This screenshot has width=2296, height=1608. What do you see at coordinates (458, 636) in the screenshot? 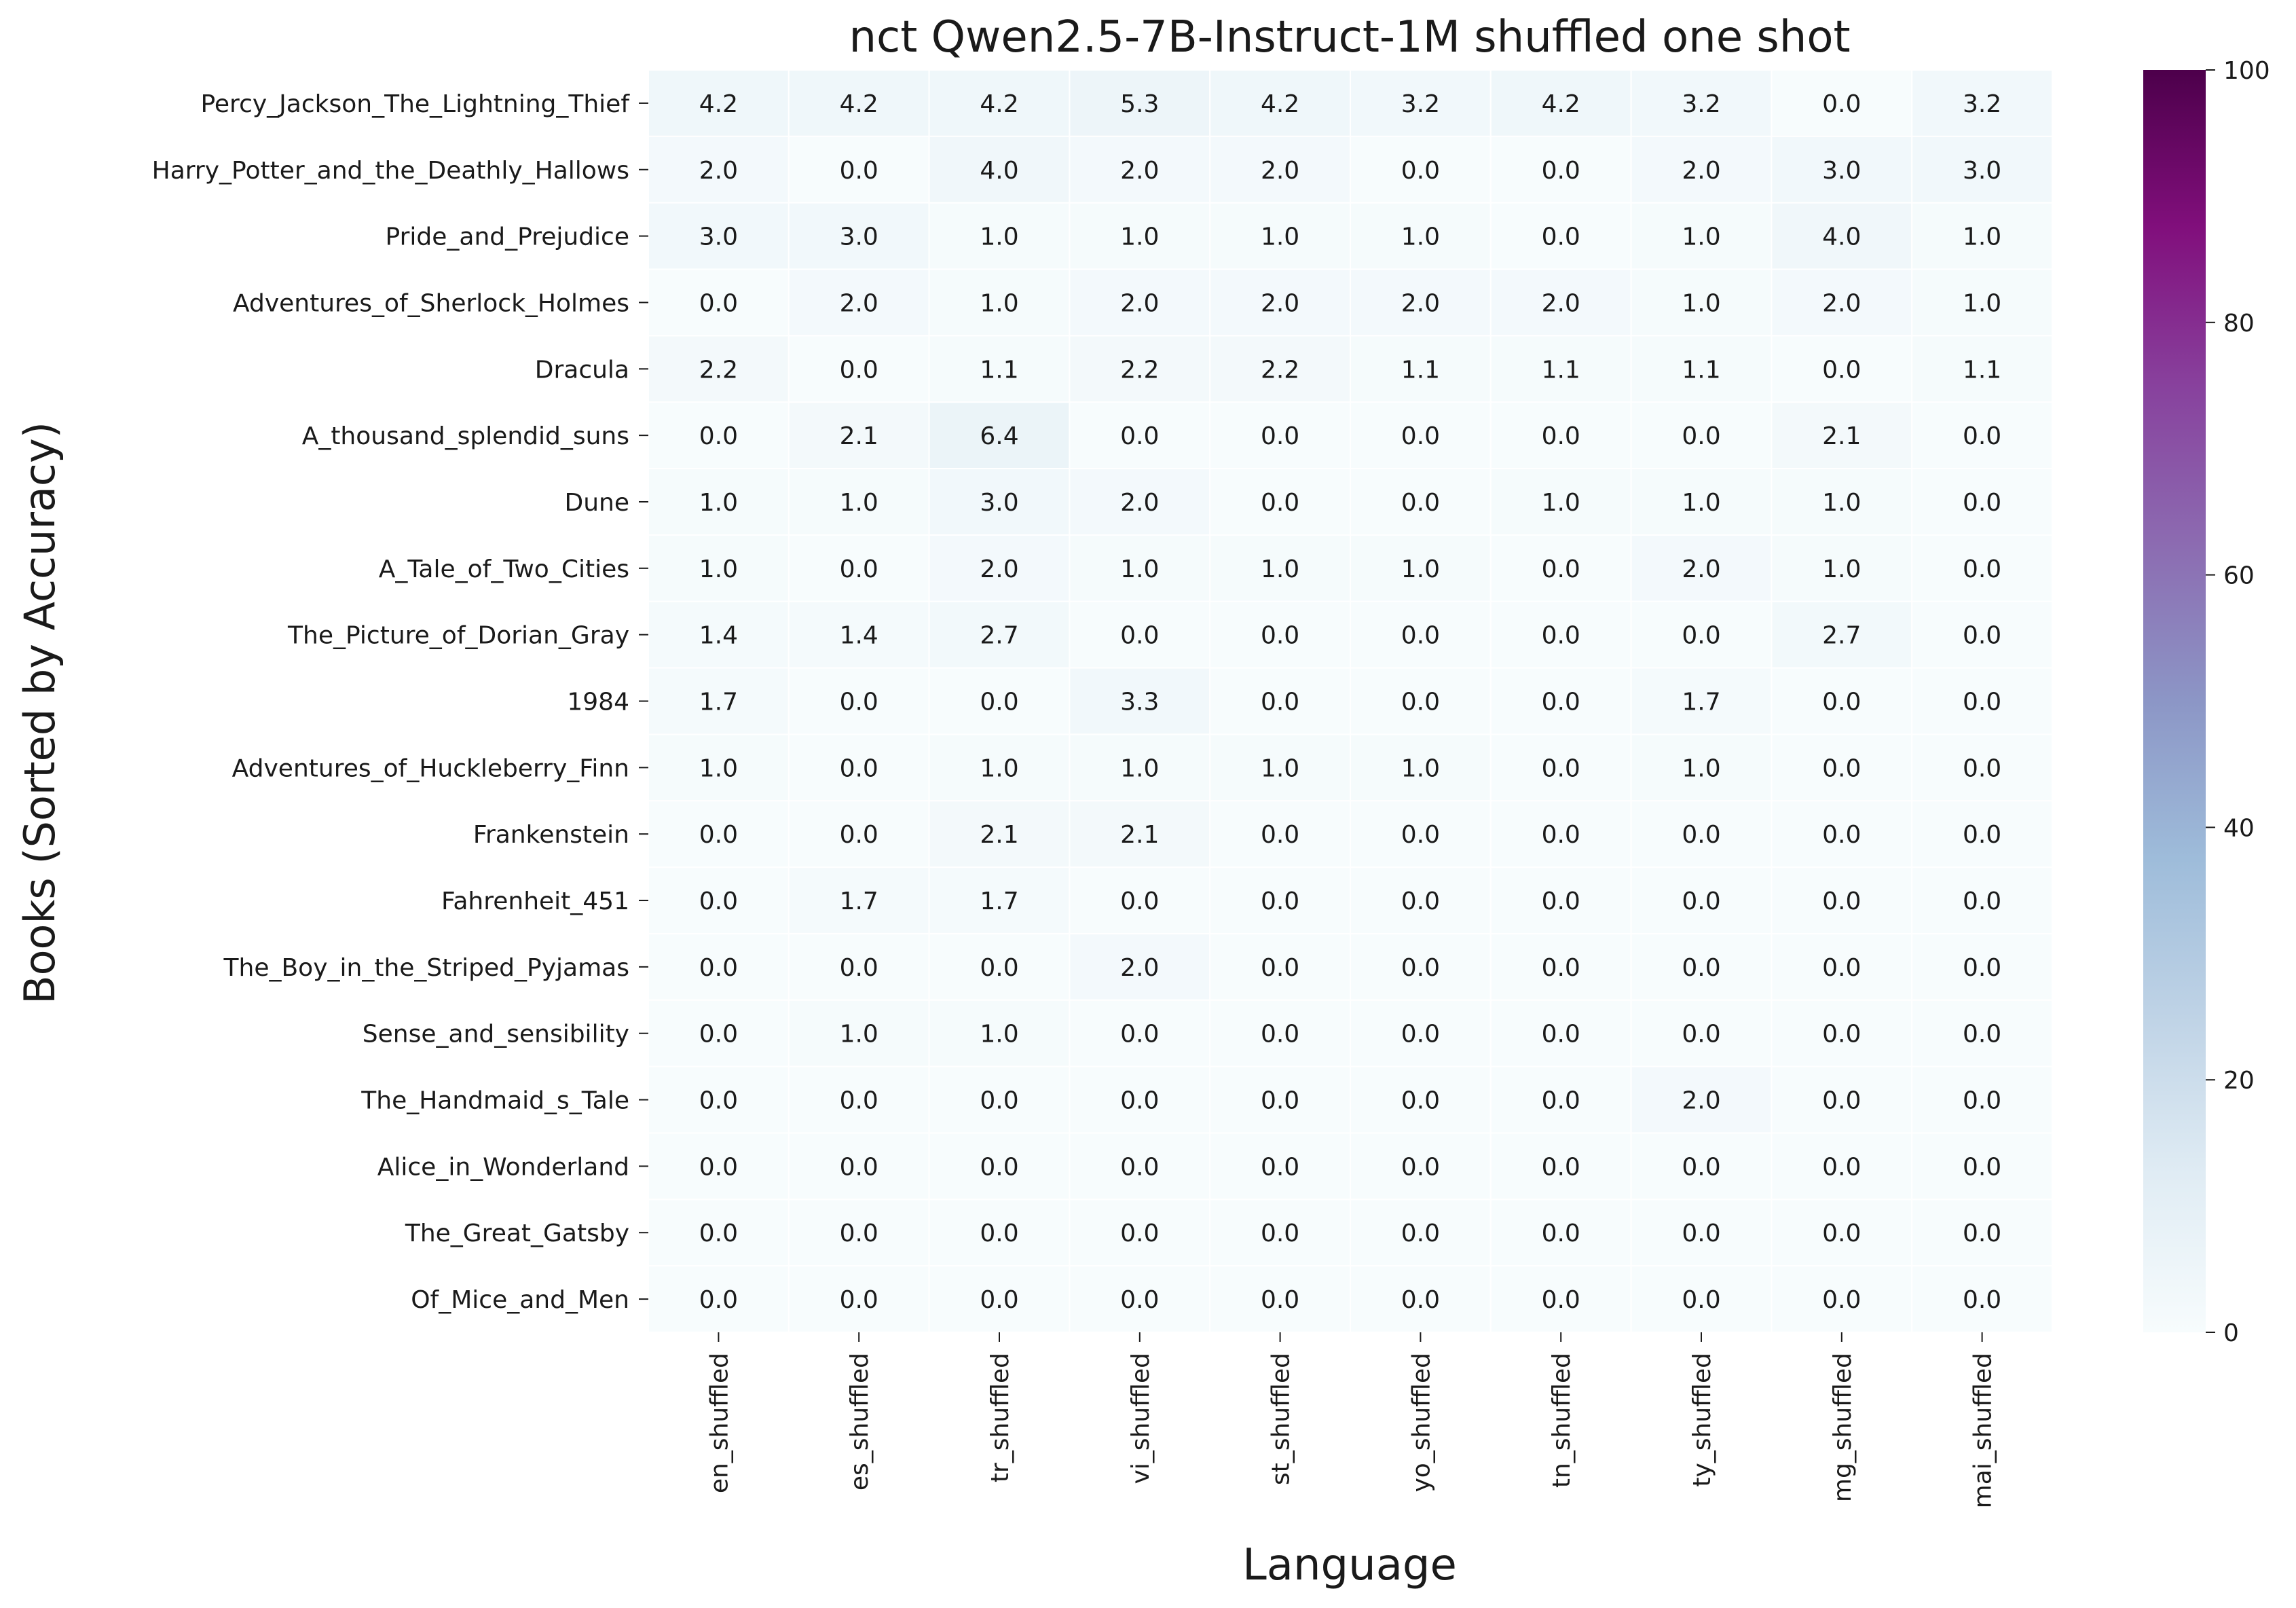
I see `y-tick-label: The_Picture_of_Dorian_Gray` at bounding box center [458, 636].